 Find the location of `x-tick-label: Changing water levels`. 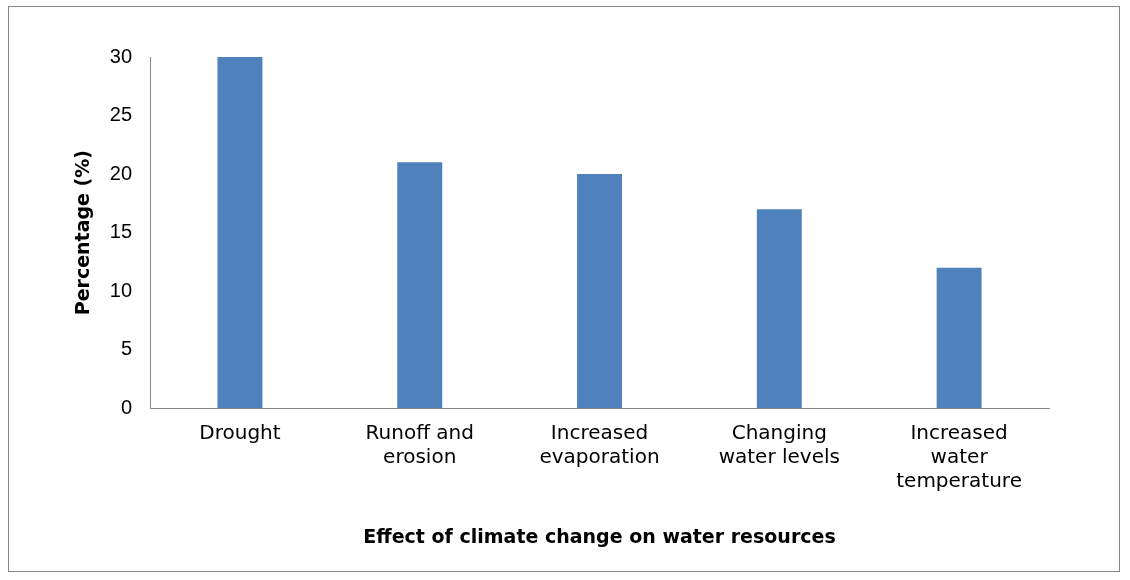

x-tick-label: Changing water levels is located at coordinates (779, 444).